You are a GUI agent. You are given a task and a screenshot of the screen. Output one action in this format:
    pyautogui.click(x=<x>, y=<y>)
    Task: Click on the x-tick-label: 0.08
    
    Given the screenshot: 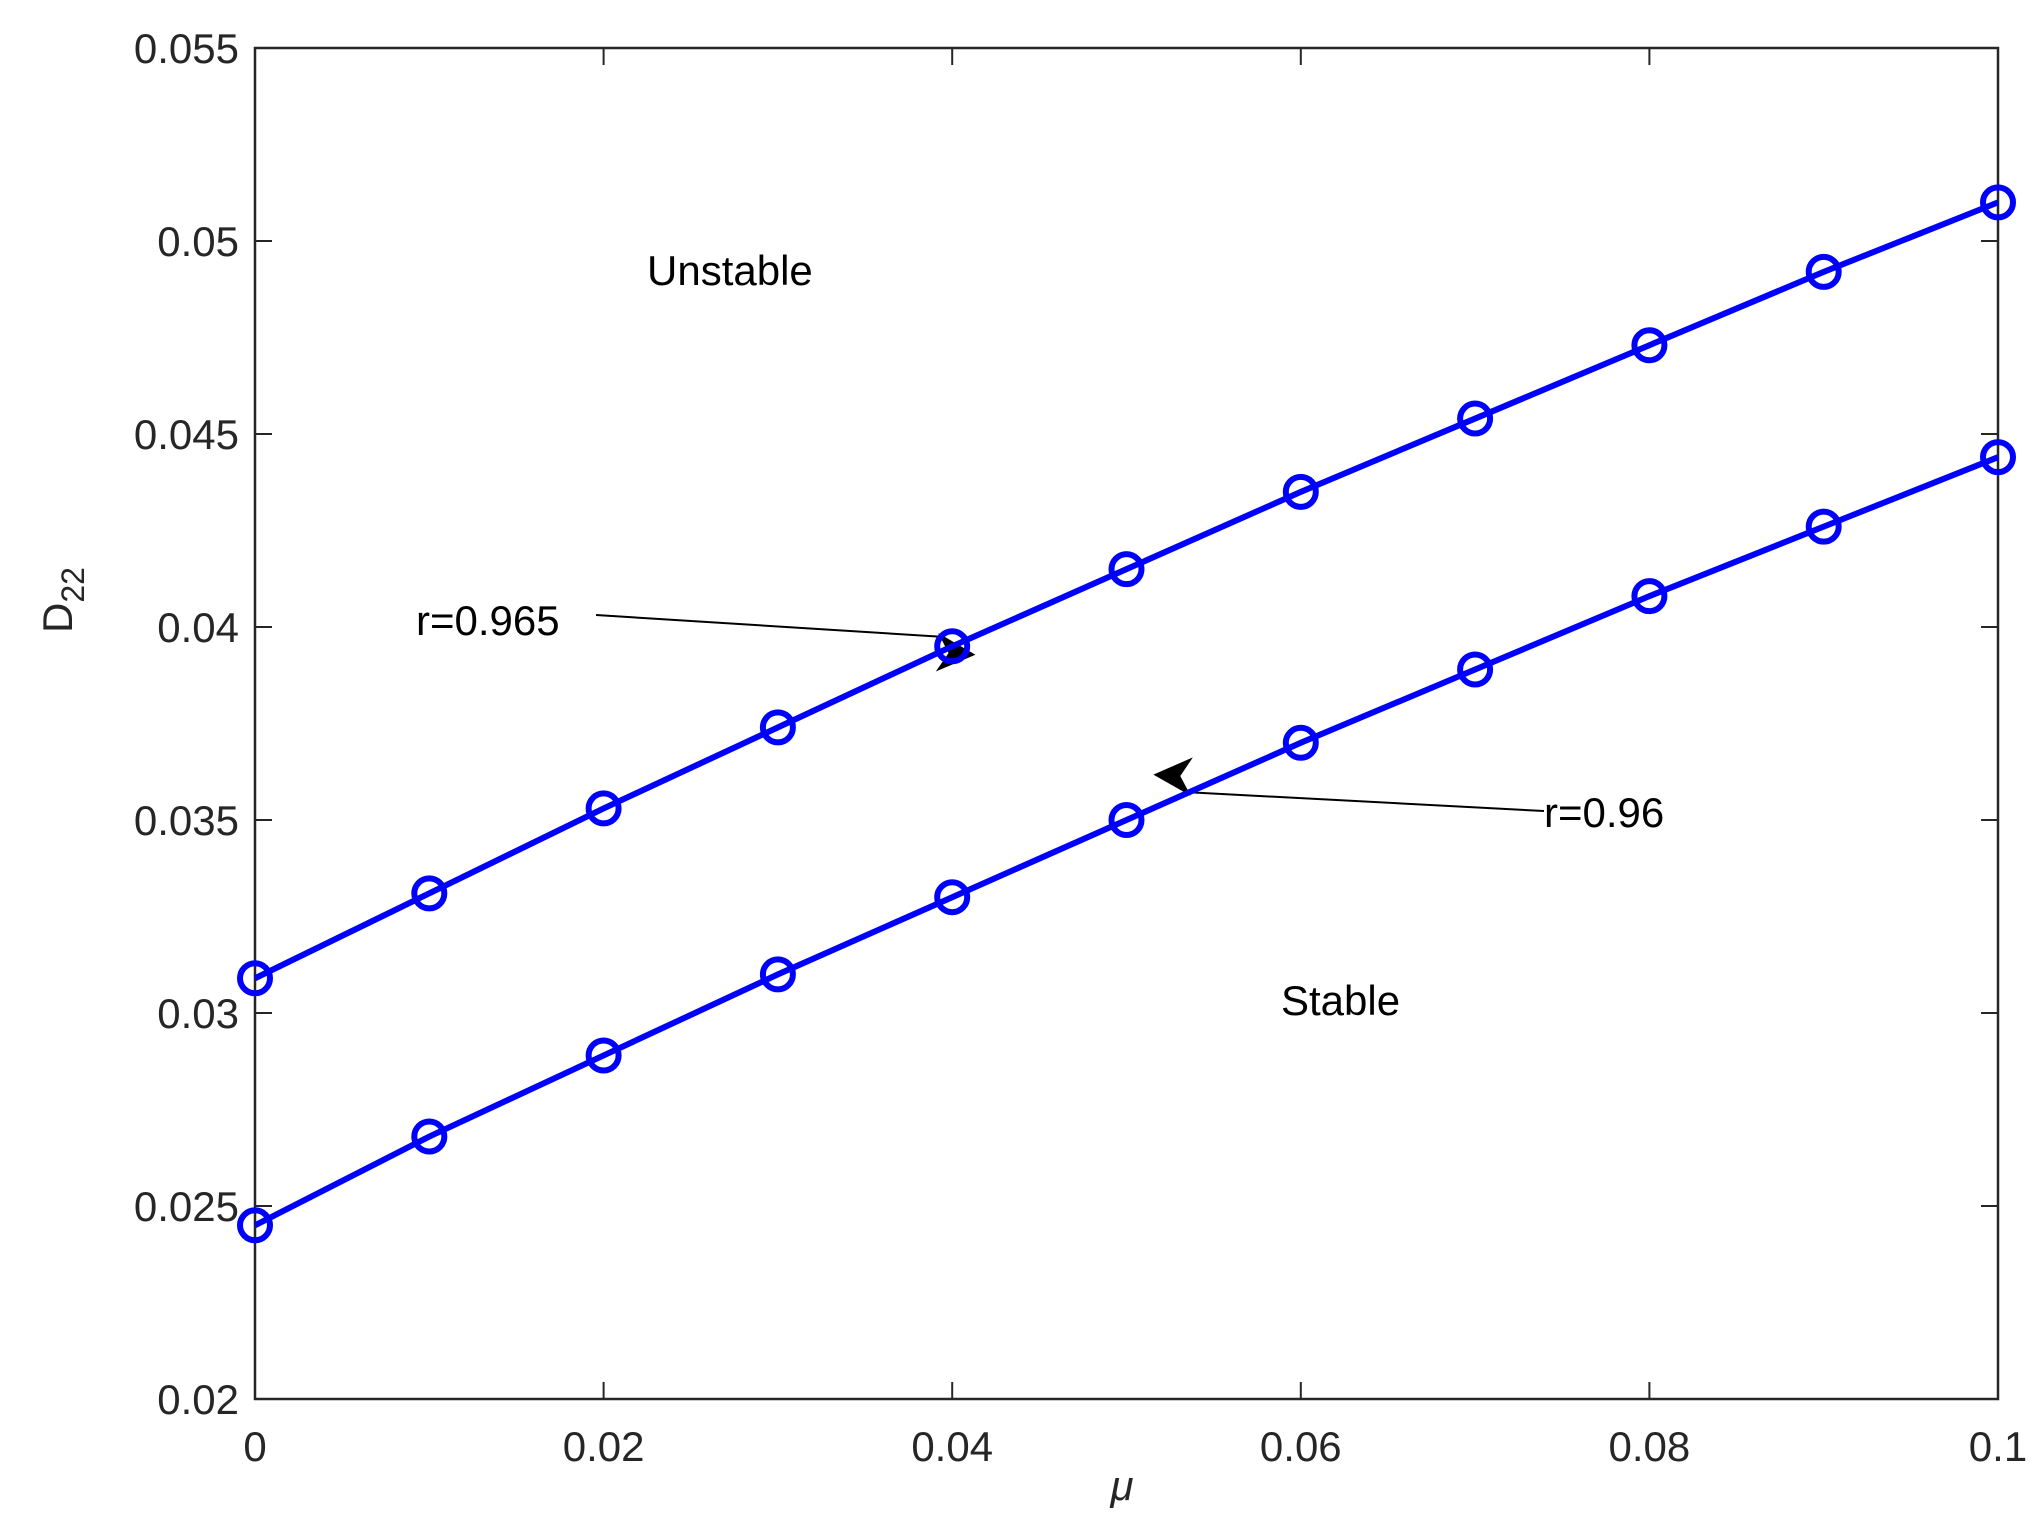 What is the action you would take?
    pyautogui.click(x=1650, y=1446)
    